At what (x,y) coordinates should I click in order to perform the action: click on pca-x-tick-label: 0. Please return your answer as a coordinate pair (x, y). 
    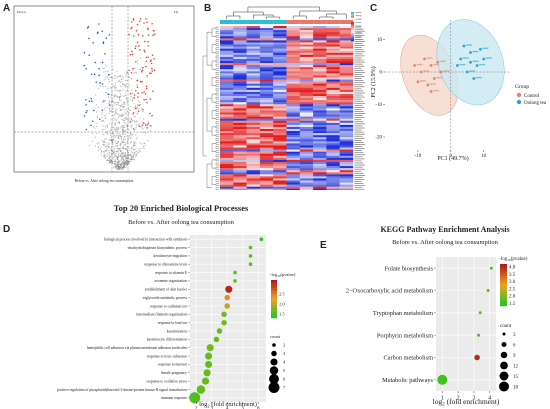
    Looking at the image, I should click on (451, 156).